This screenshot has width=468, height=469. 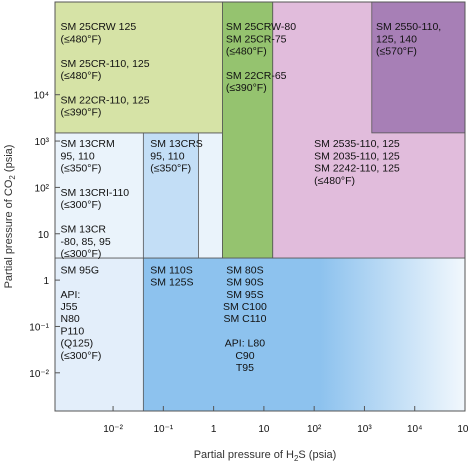 What do you see at coordinates (244, 270) in the screenshot?
I see `region-label-line: SM 80S` at bounding box center [244, 270].